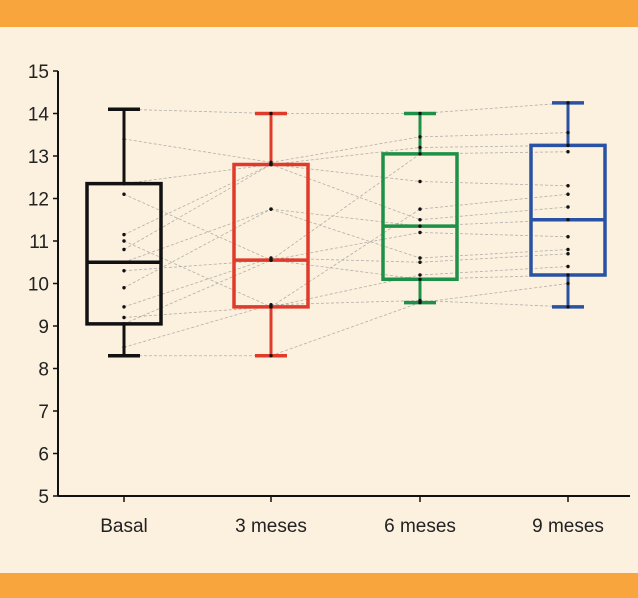 The height and width of the screenshot is (598, 638). I want to click on x-category-label-9-meses: 9 meses, so click(568, 526).